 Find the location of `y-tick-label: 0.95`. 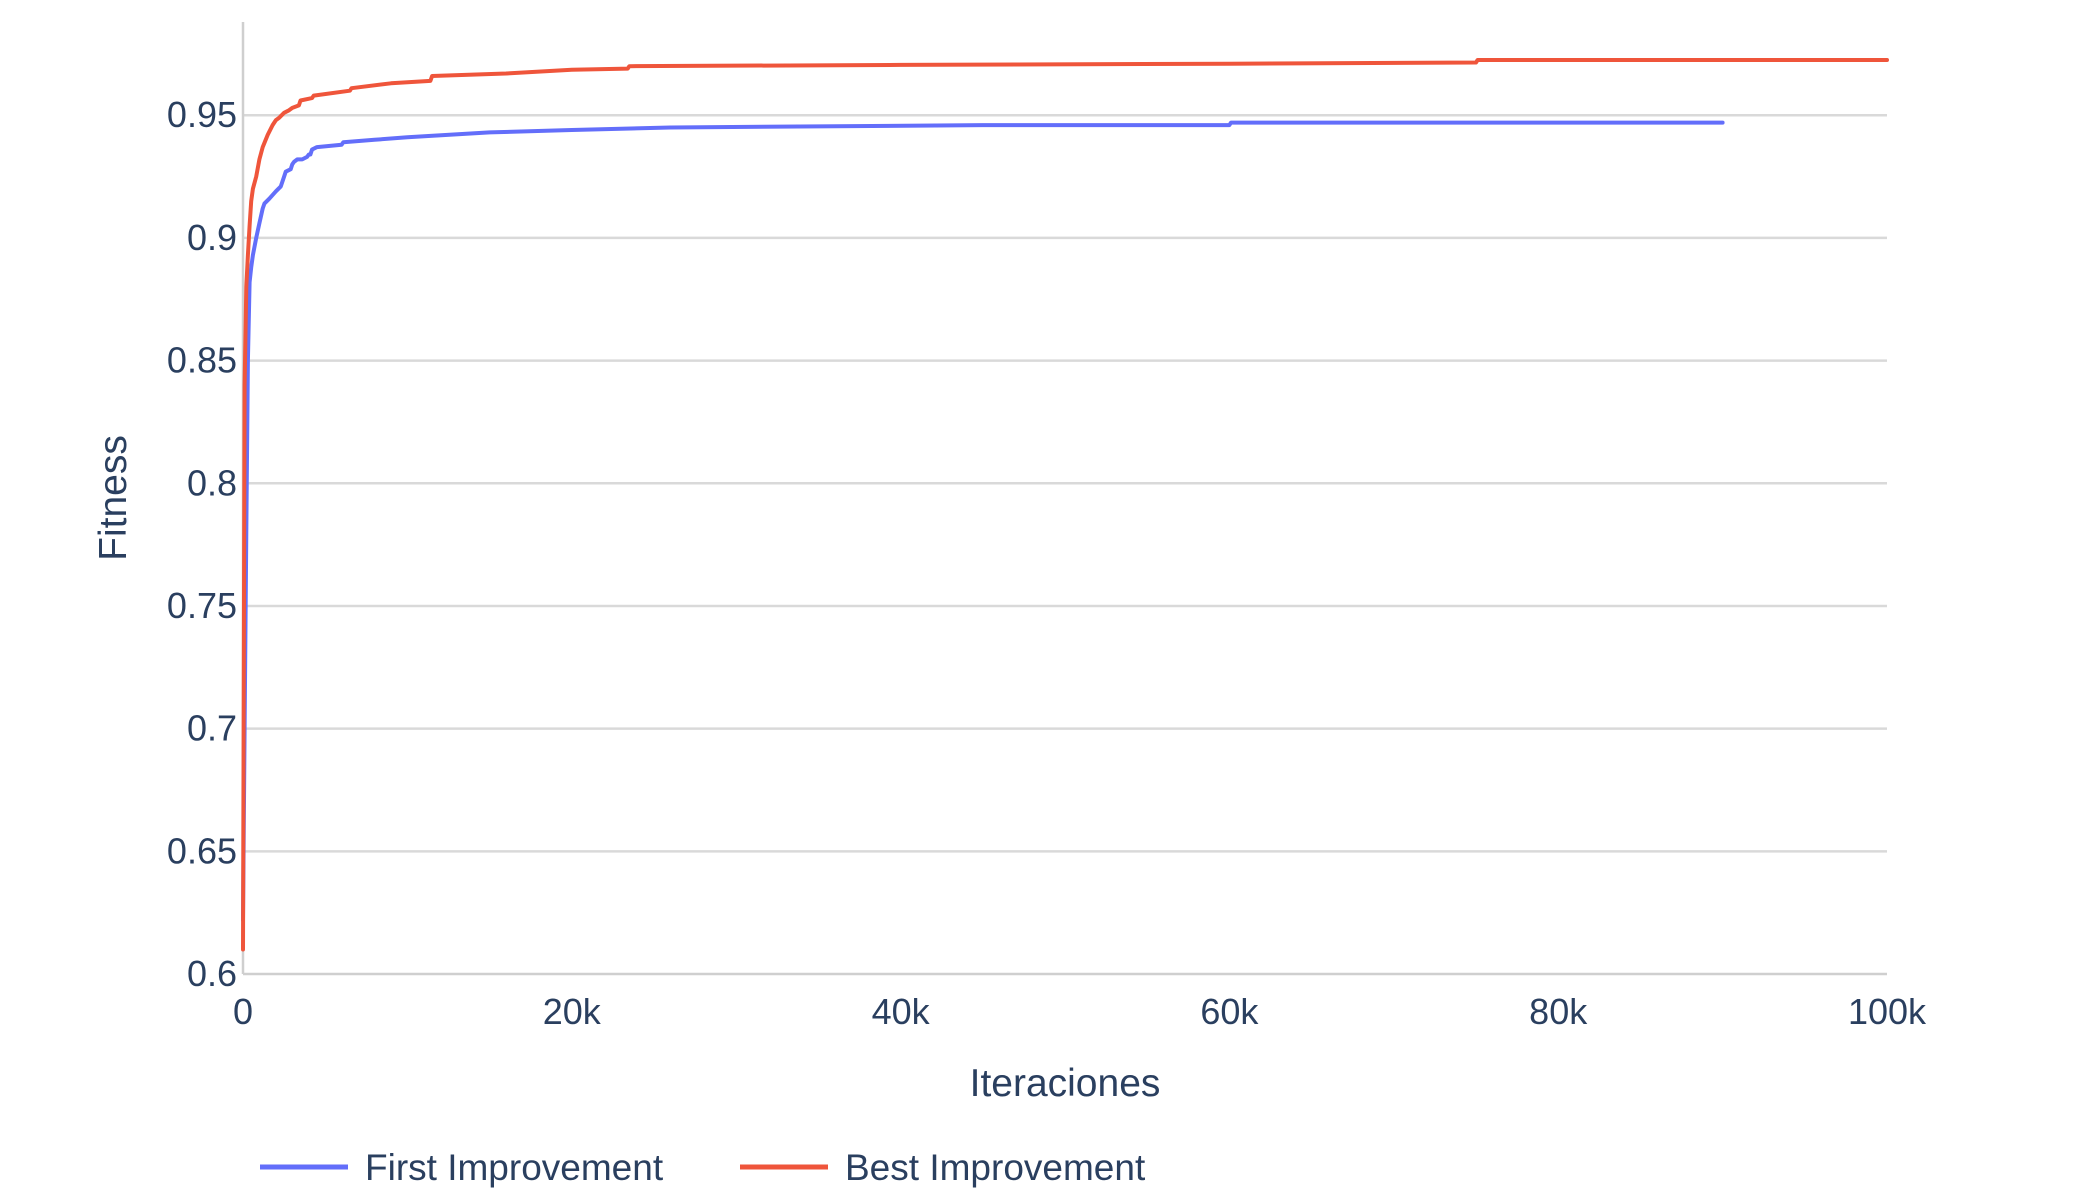

y-tick-label: 0.95 is located at coordinates (202, 114).